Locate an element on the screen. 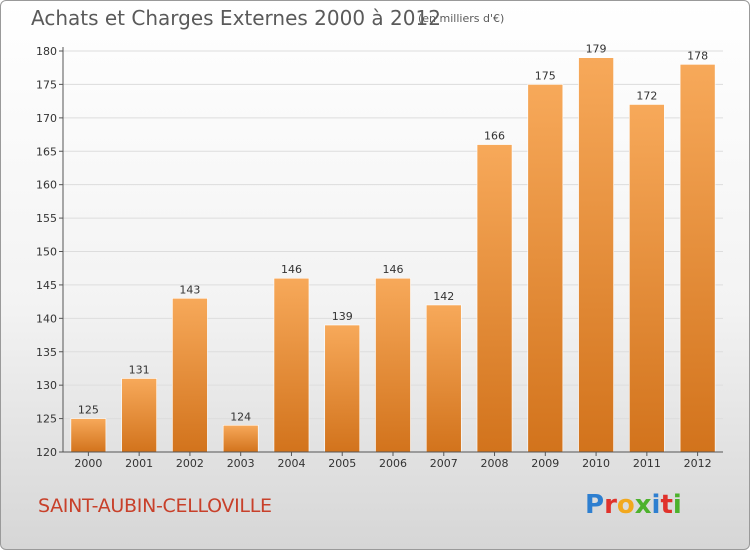 The image size is (750, 550). y-tick-label: 170 is located at coordinates (46, 118).